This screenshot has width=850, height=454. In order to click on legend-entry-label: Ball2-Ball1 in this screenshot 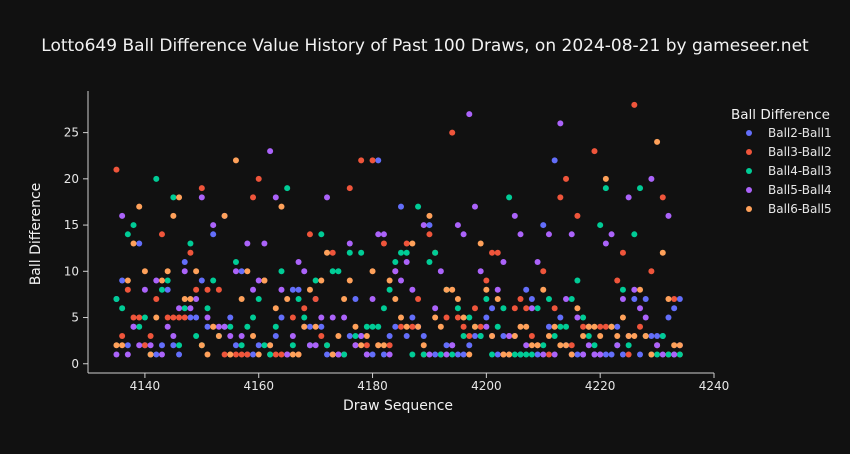, I will do `click(800, 133)`.